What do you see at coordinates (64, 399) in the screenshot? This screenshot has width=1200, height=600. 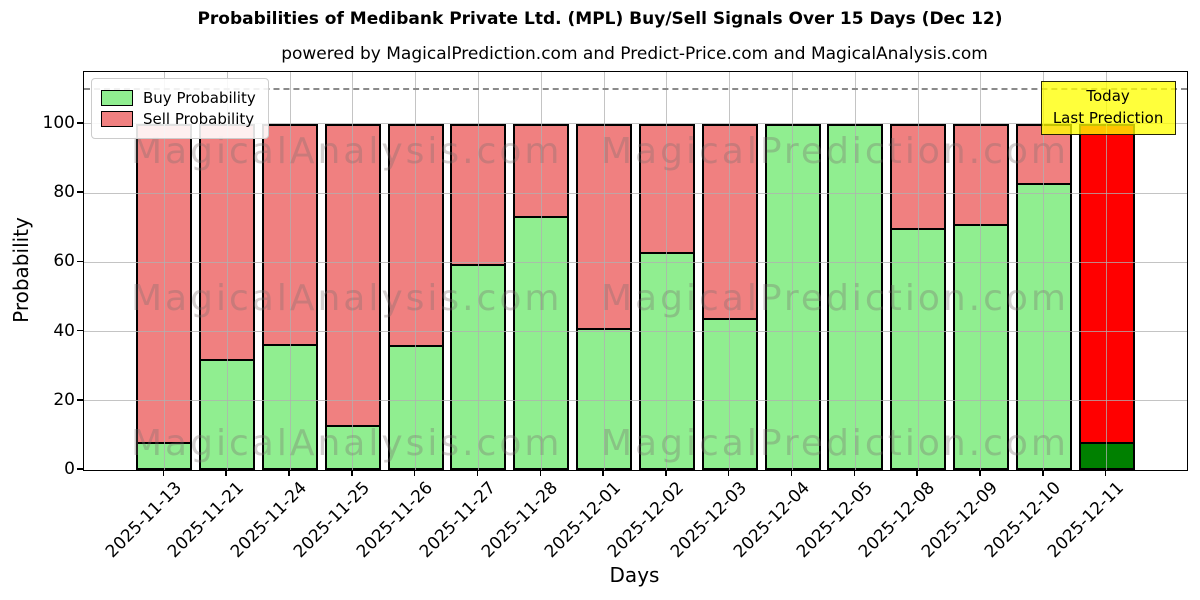 I see `y-tick-label: 20` at bounding box center [64, 399].